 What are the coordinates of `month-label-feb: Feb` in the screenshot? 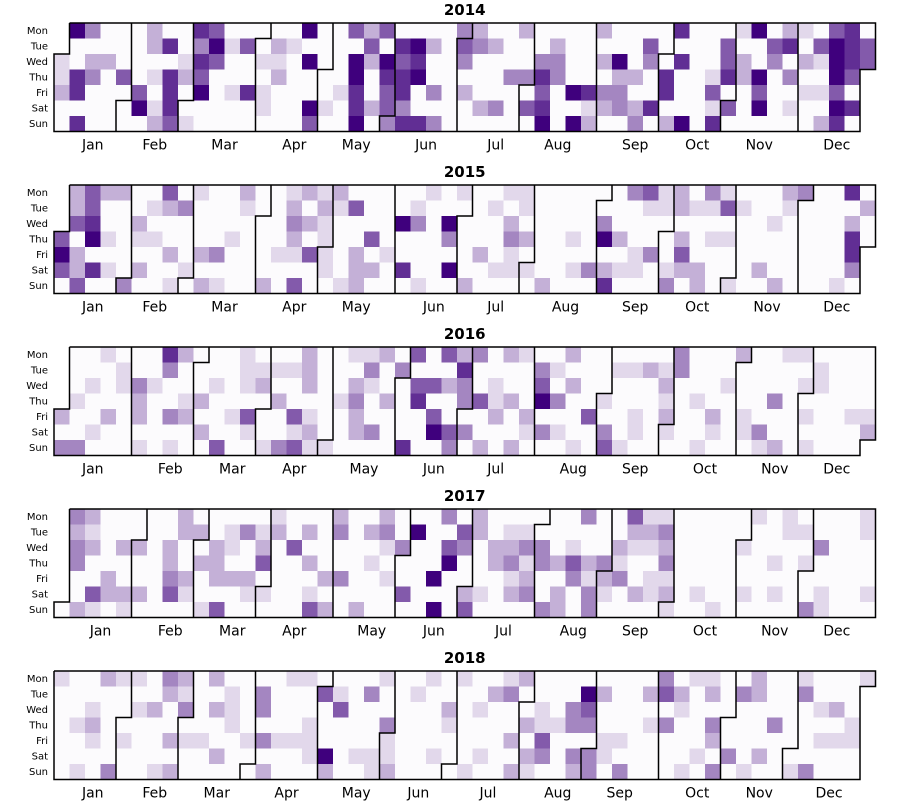 It's located at (170, 632).